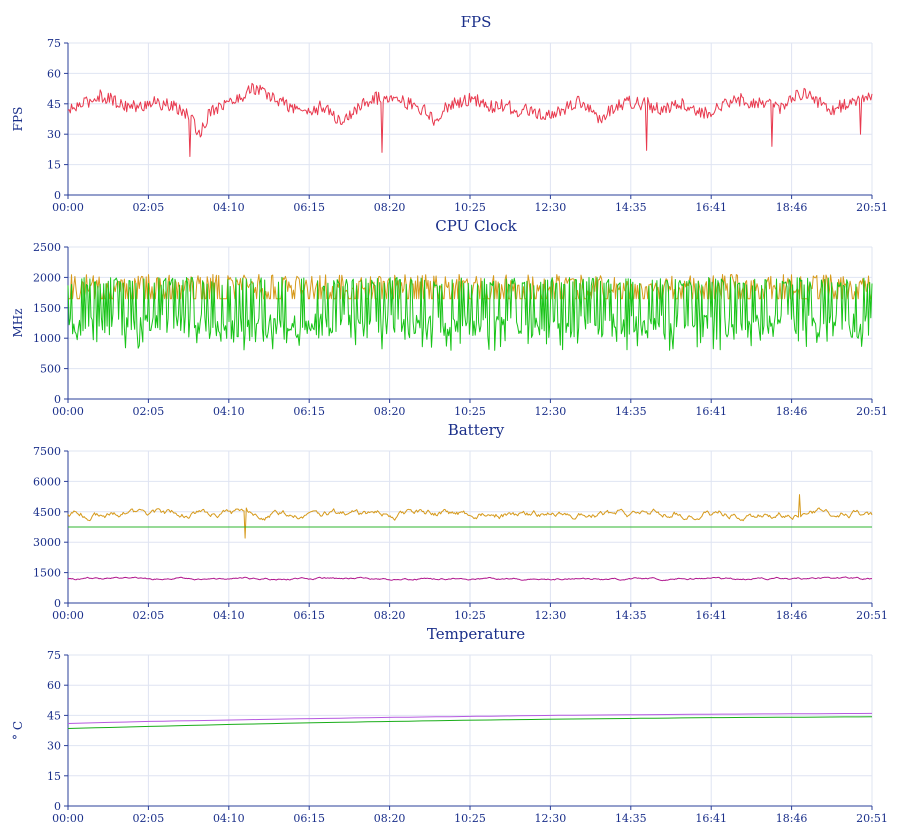 This screenshot has width=900, height=836. Describe the element at coordinates (47, 338) in the screenshot. I see `y-tick-label: 1000` at that location.